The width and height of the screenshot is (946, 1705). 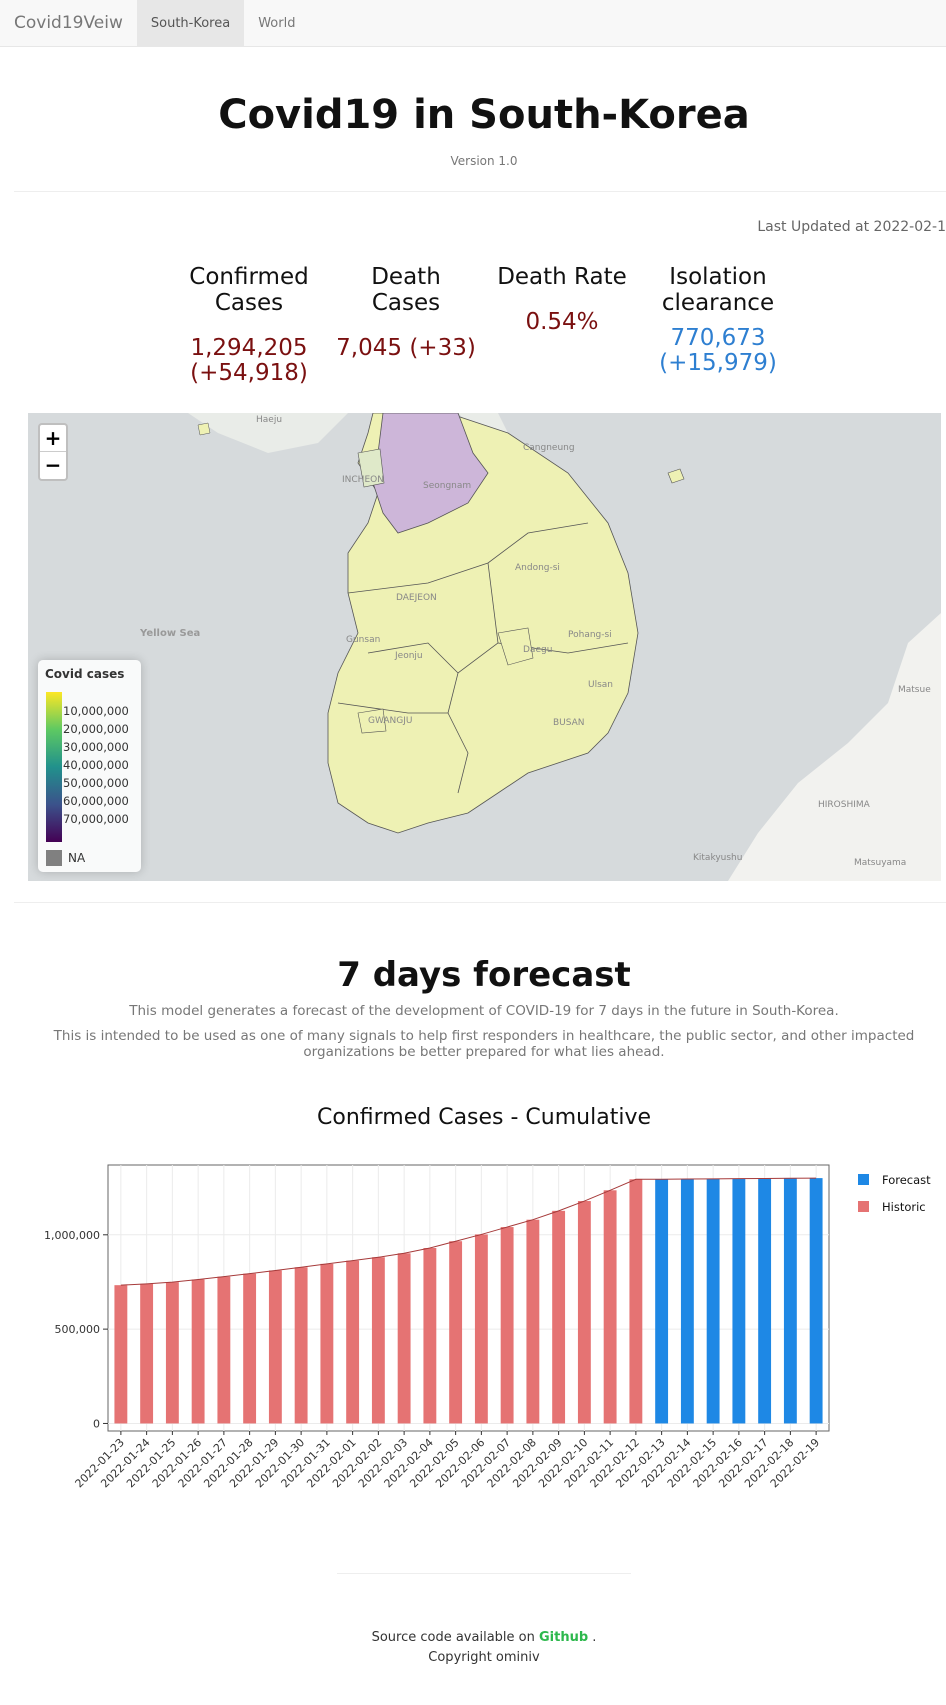 I want to click on legend-tick: 20,000,000, so click(x=96, y=729).